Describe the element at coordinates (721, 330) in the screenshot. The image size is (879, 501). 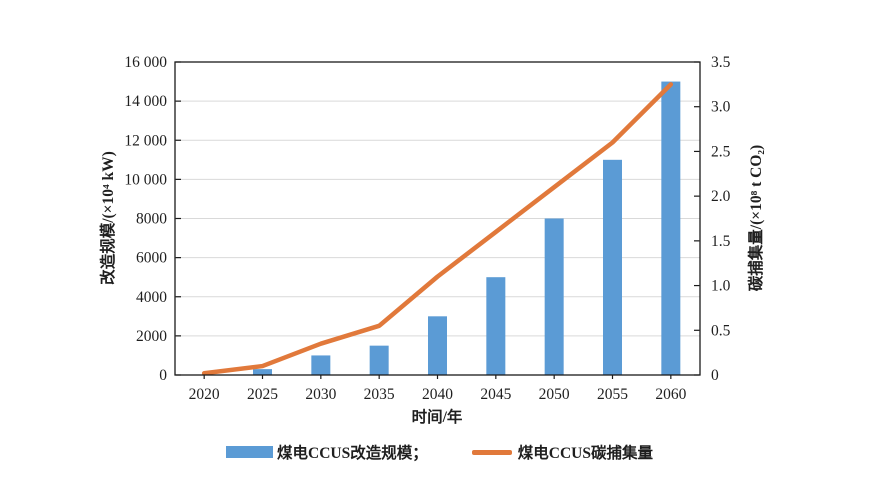
I see `right-tick-label: 0.5` at that location.